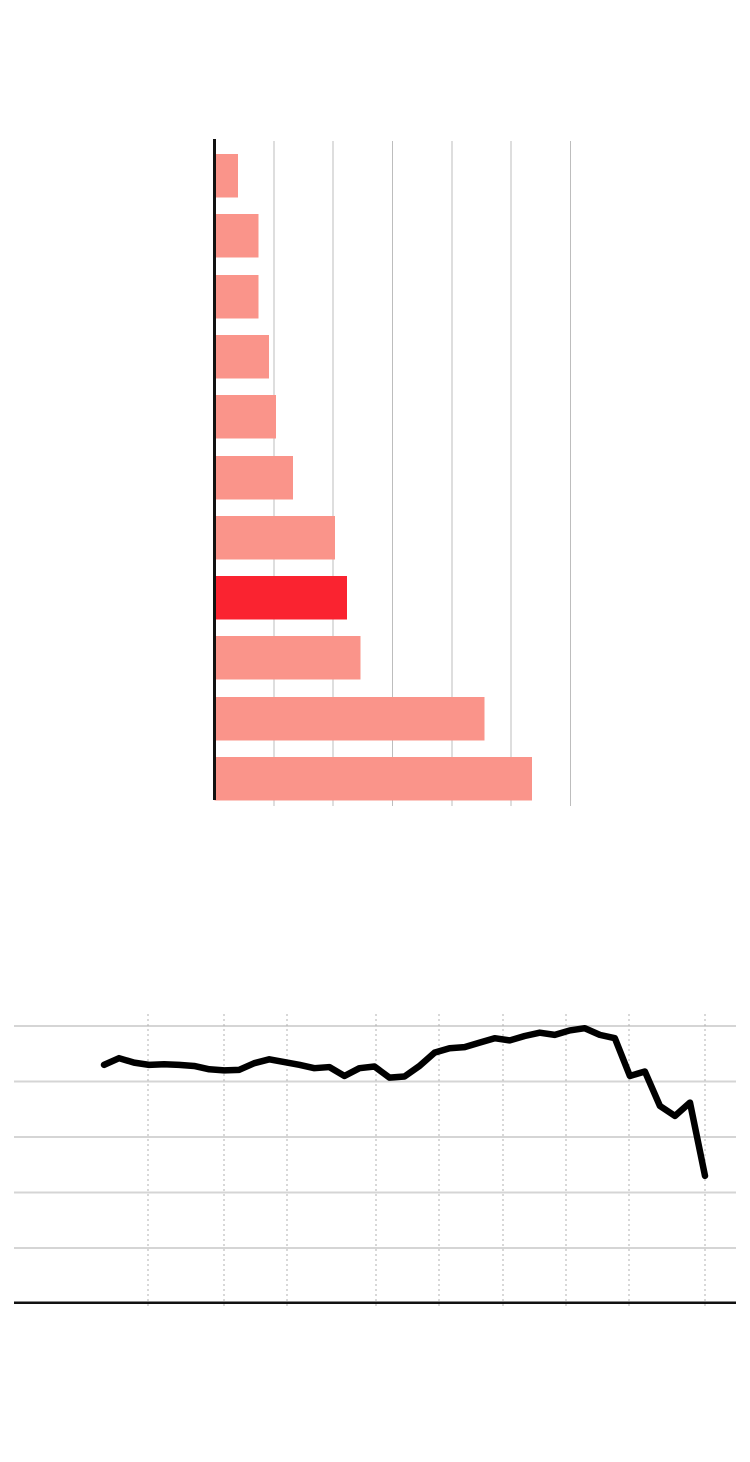  Describe the element at coordinates (404, 1102) in the screenshot. I see `line-series-path` at that location.